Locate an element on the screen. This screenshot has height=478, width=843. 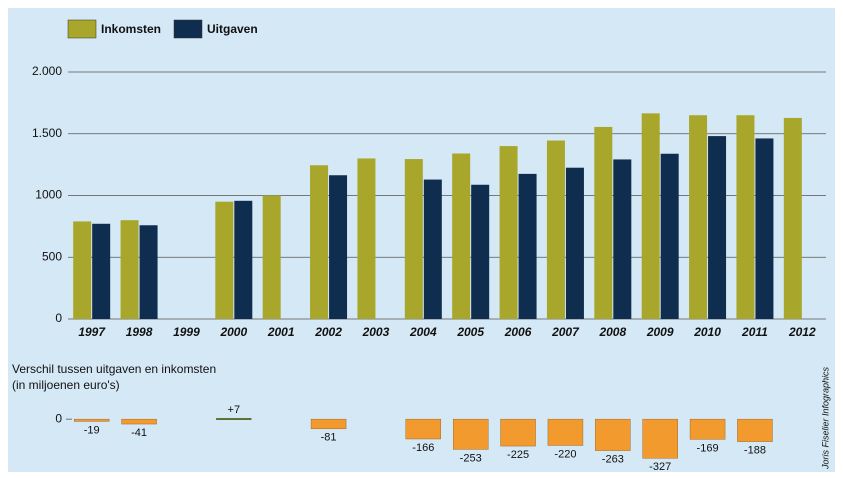
value-label: -253 is located at coordinates (471, 458).